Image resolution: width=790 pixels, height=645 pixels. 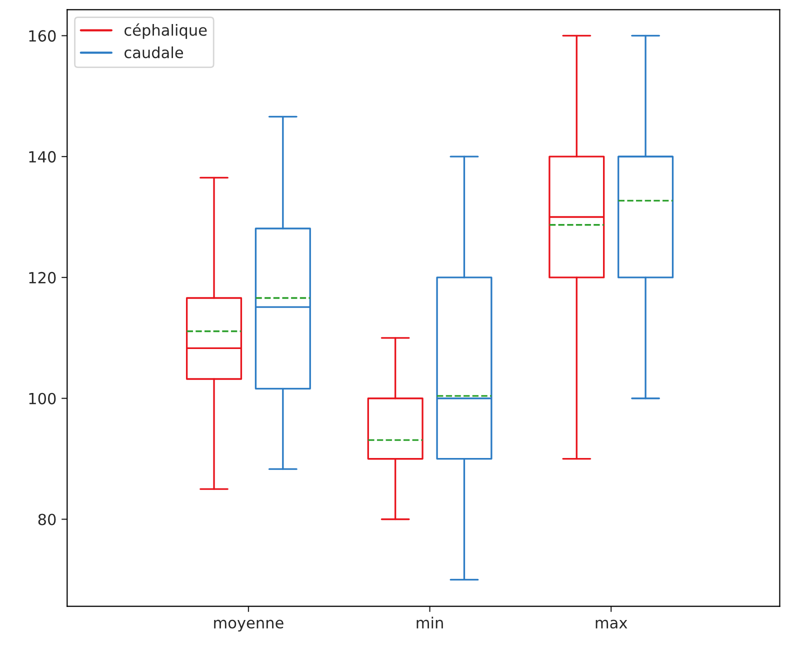 I want to click on legend-label: caudale, so click(x=154, y=52).